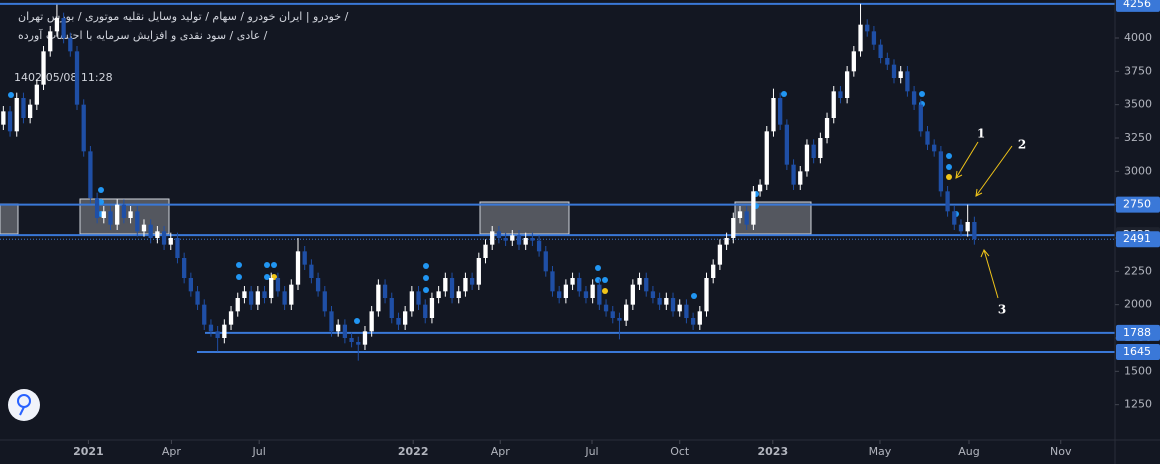  I want to click on x-tick-label: 2022, so click(413, 451).